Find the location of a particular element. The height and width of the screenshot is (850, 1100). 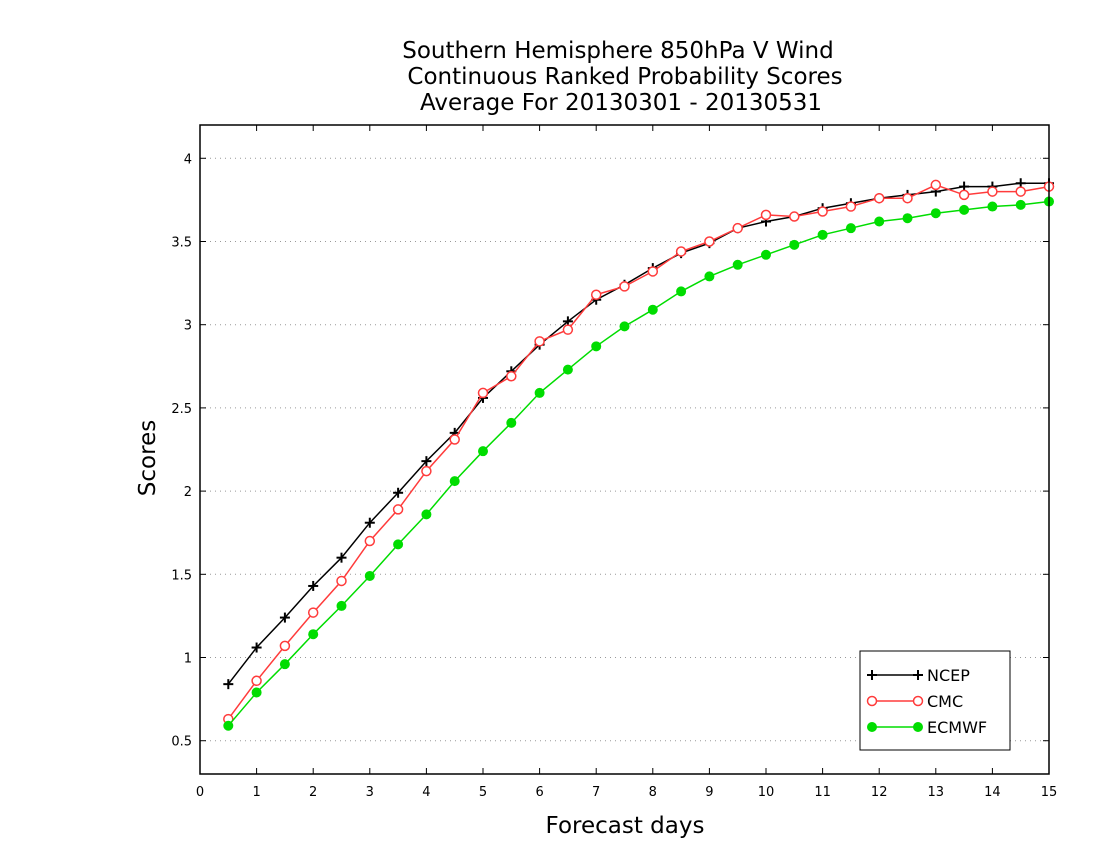

y-axis-title: Scores is located at coordinates (148, 458).